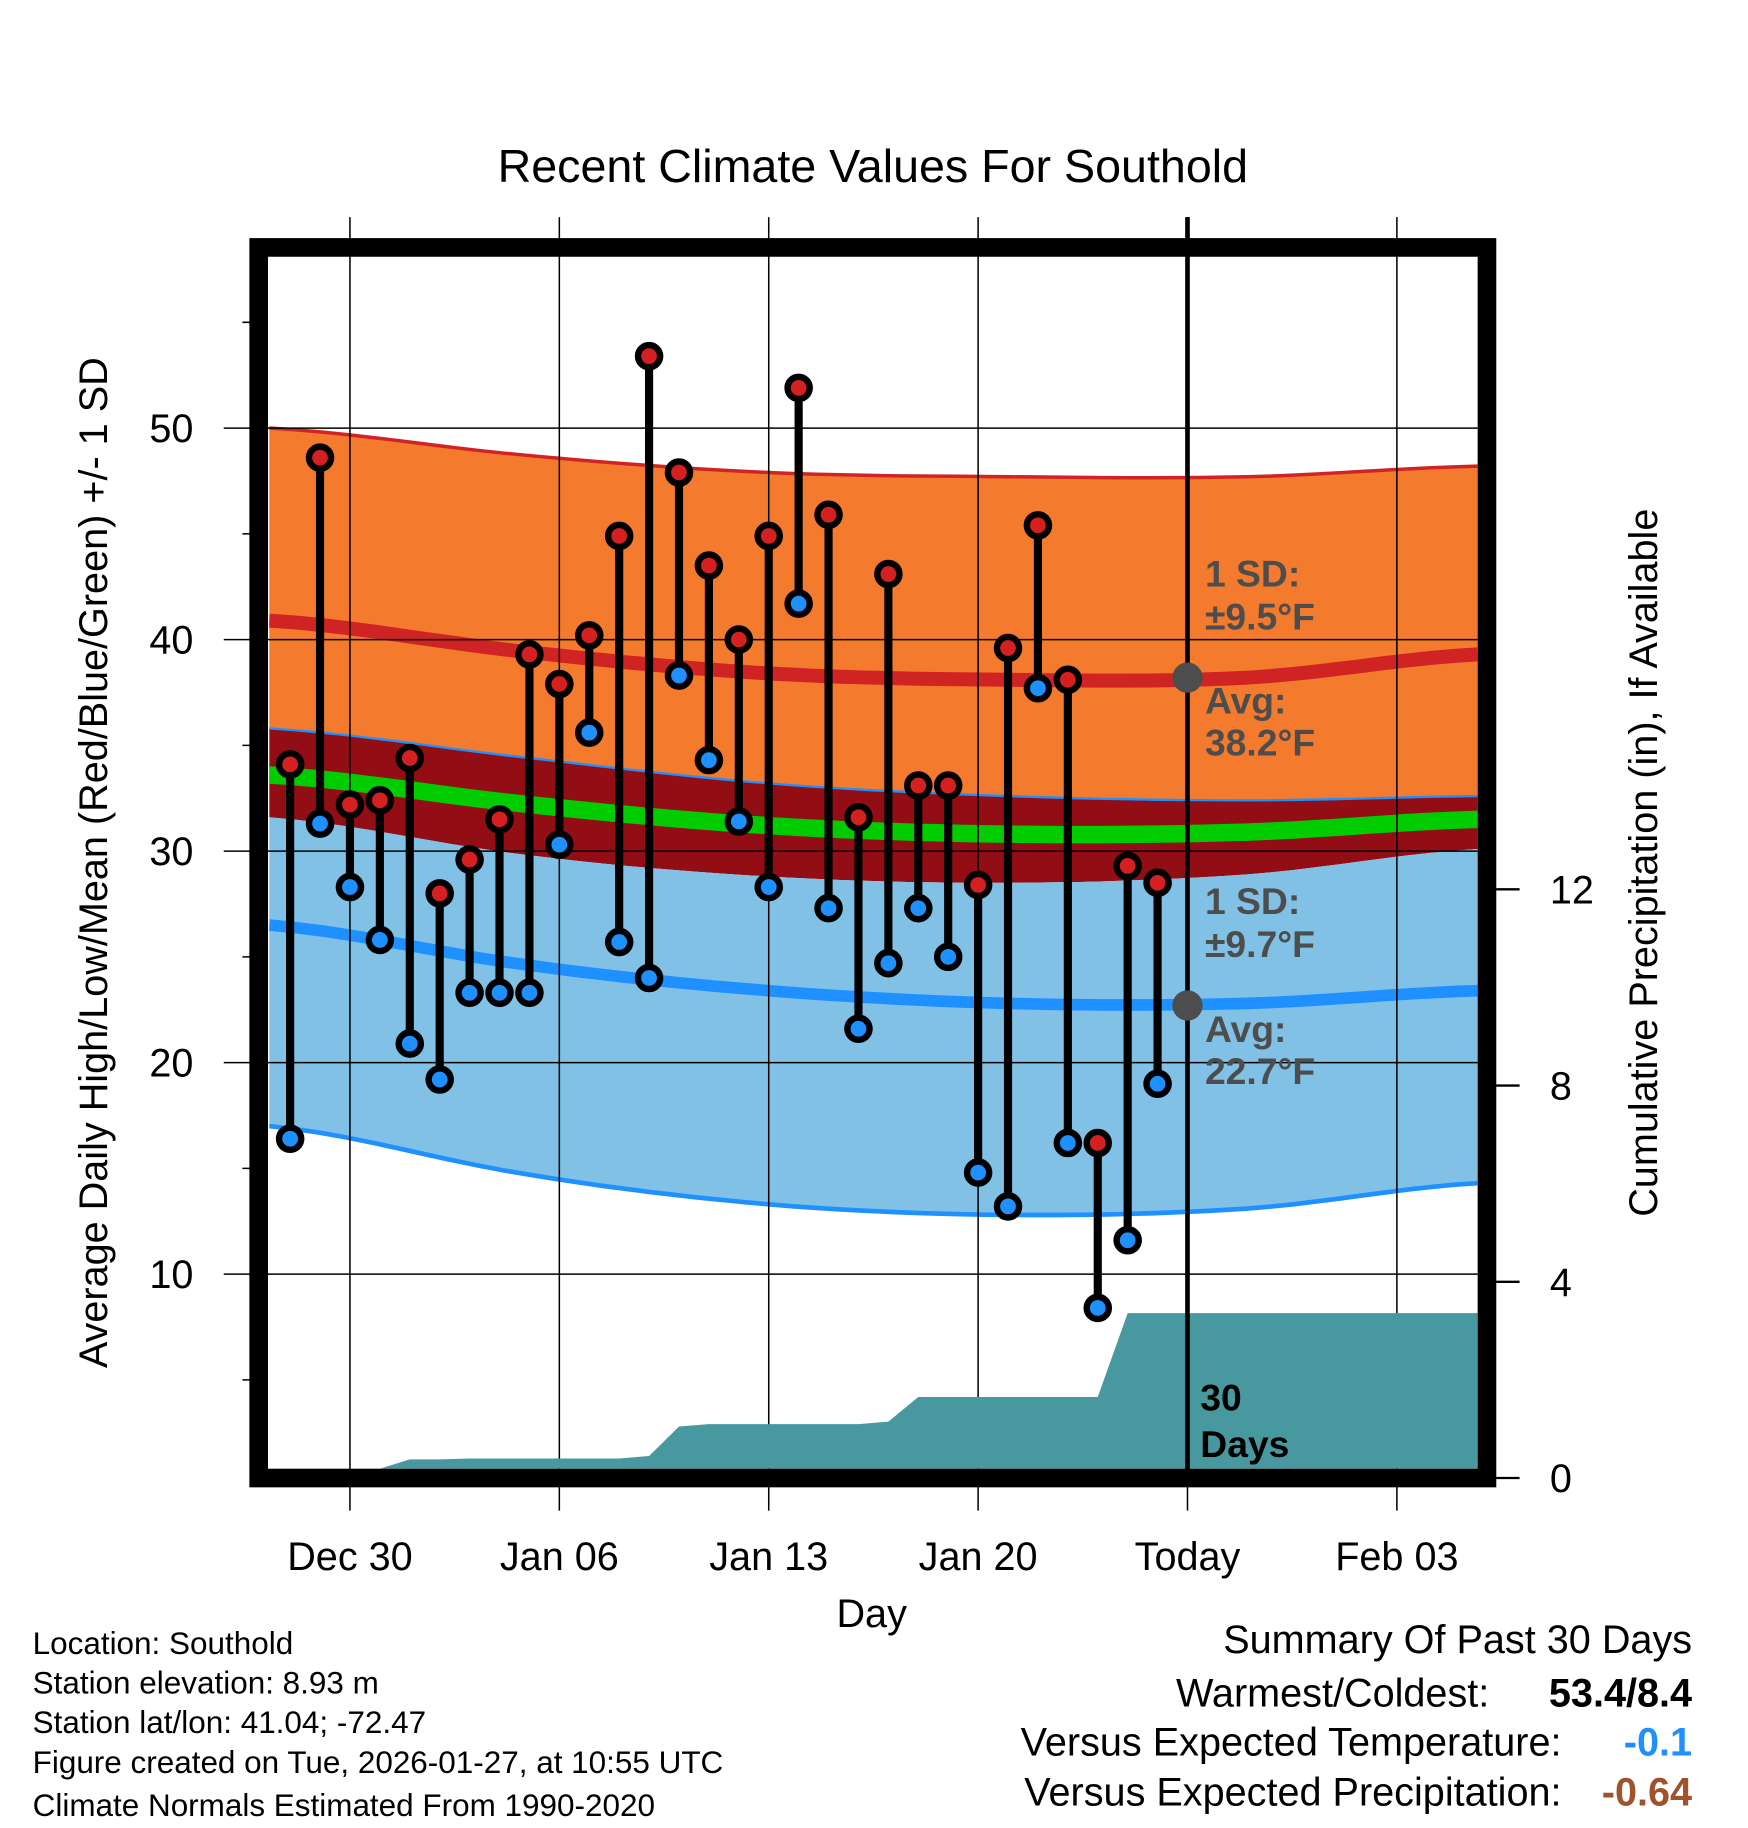 The height and width of the screenshot is (1828, 1748). Describe the element at coordinates (871, 1614) in the screenshot. I see `x-axis-label: Day` at that location.